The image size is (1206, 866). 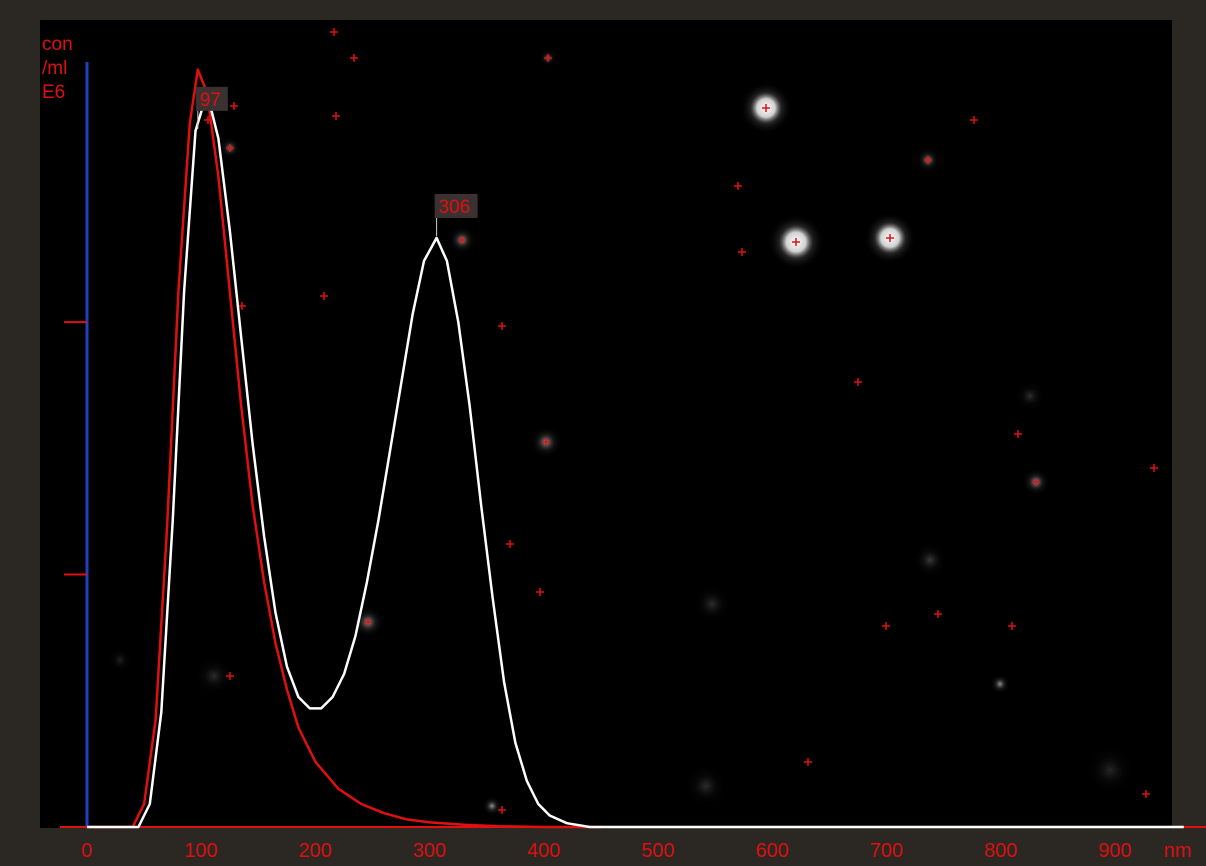 What do you see at coordinates (1189, 424) in the screenshot?
I see `right-frame-strip` at bounding box center [1189, 424].